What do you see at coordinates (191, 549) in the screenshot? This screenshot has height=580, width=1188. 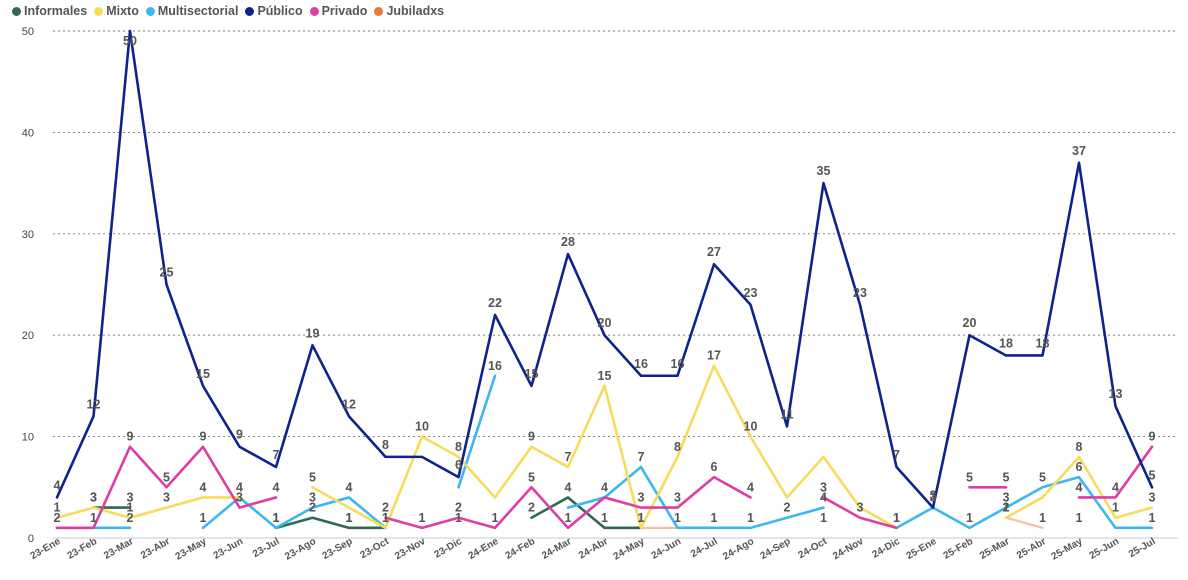 I see `x-tick-label: 23-May` at bounding box center [191, 549].